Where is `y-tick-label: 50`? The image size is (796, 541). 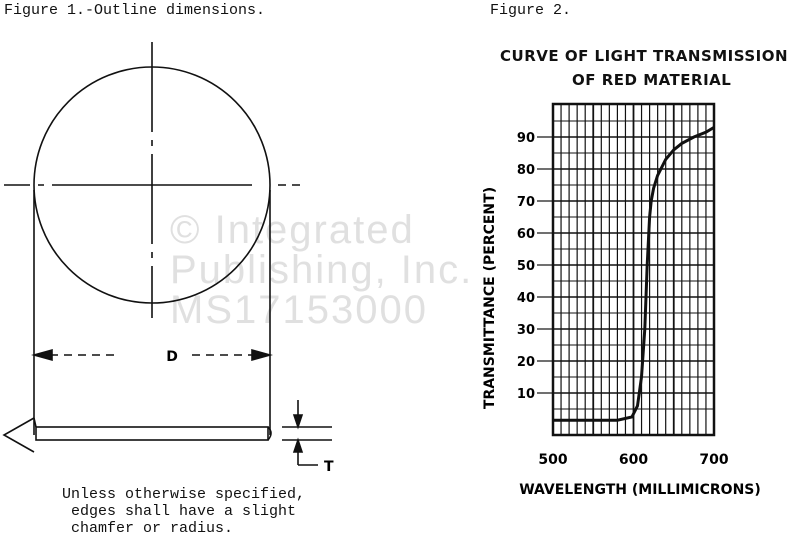
y-tick-label: 50 is located at coordinates (526, 266).